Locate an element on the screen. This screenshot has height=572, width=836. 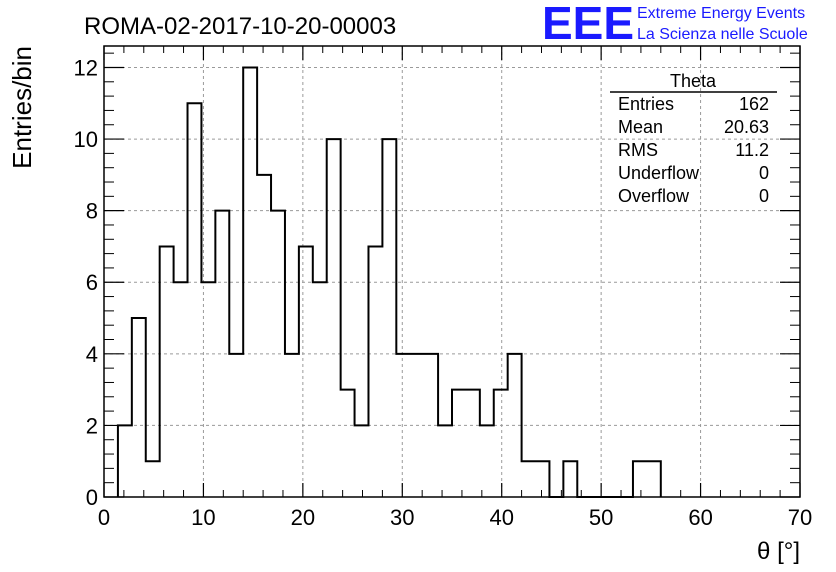
stats-title: Theta is located at coordinates (693, 81).